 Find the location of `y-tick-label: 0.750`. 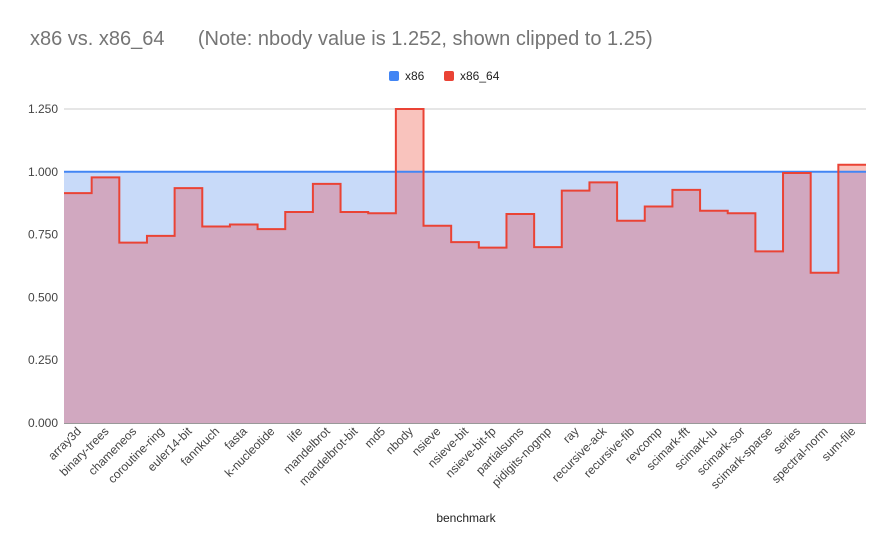

y-tick-label: 0.750 is located at coordinates (43, 235).